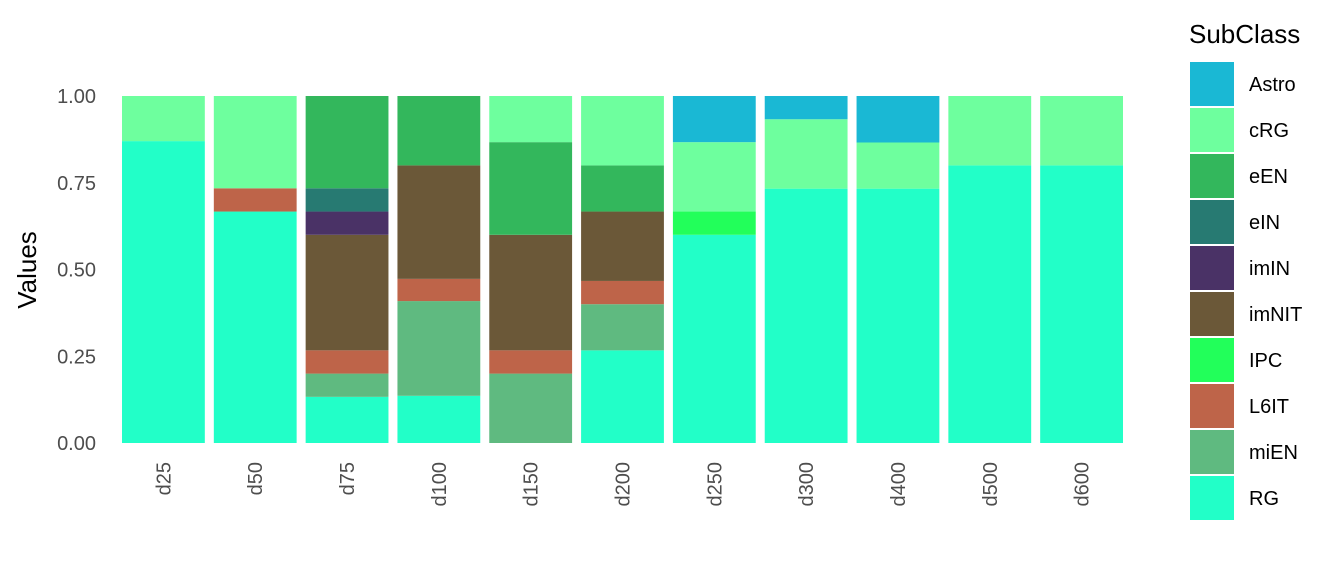 The height and width of the screenshot is (576, 1344). Describe the element at coordinates (898, 315) in the screenshot. I see `bar-segment-d400-RG` at that location.